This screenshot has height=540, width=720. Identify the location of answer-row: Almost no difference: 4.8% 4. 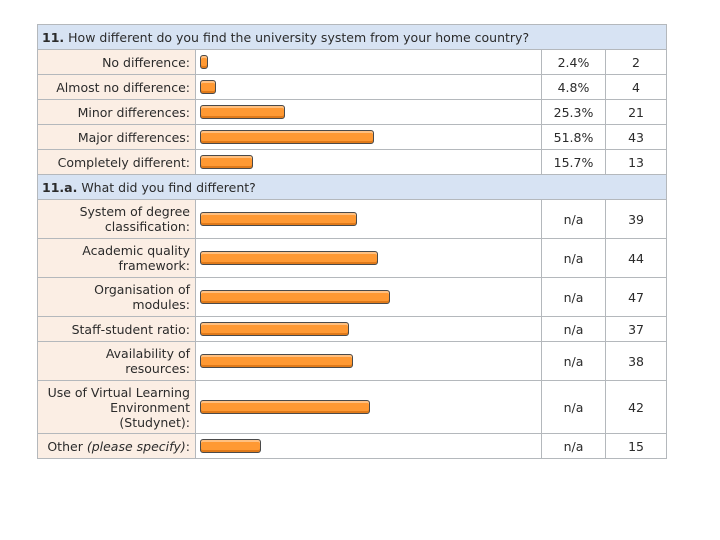
(352, 87).